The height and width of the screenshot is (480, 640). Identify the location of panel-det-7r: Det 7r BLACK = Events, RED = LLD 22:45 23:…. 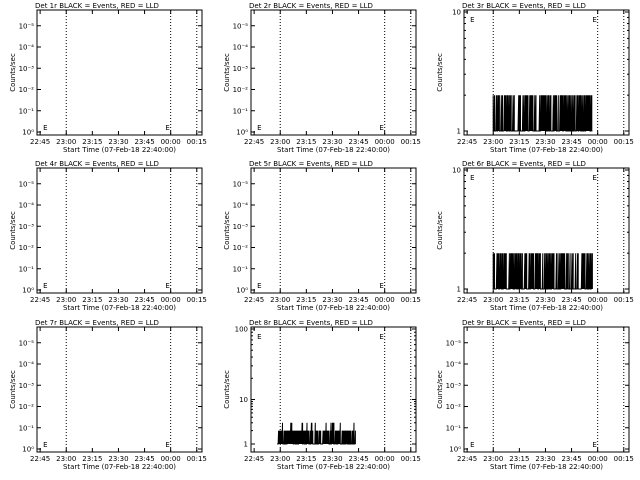
(108, 395).